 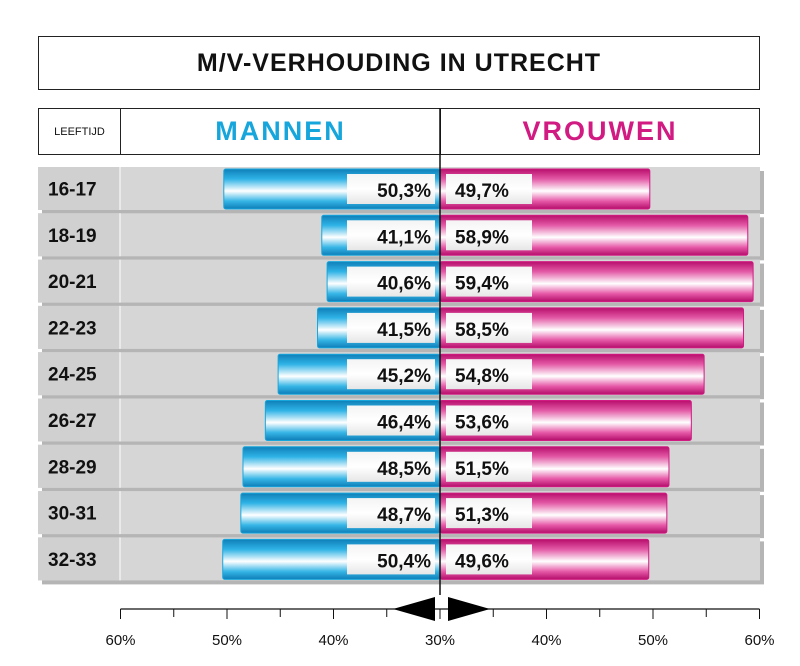 What do you see at coordinates (414, 609) in the screenshot?
I see `arrow-left-icon` at bounding box center [414, 609].